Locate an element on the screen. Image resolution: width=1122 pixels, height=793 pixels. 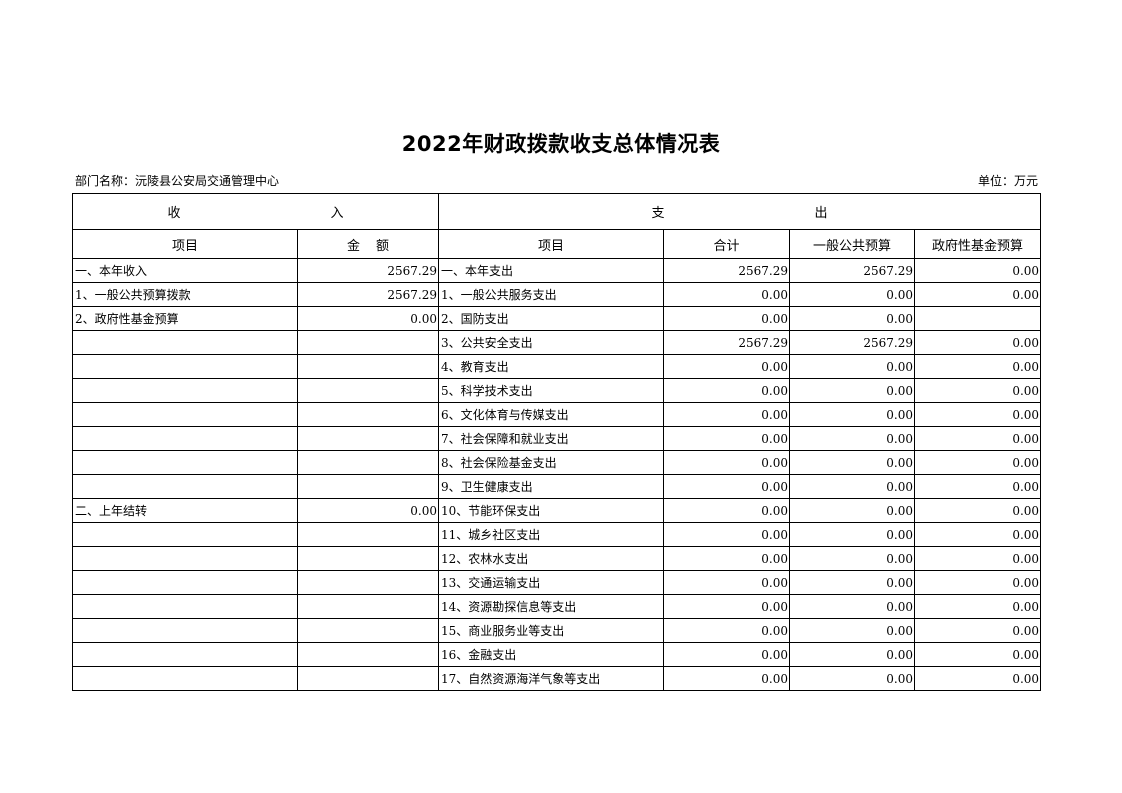
table-row: 13、交通运输支出 0.00 0.00 0.00 is located at coordinates (557, 582).